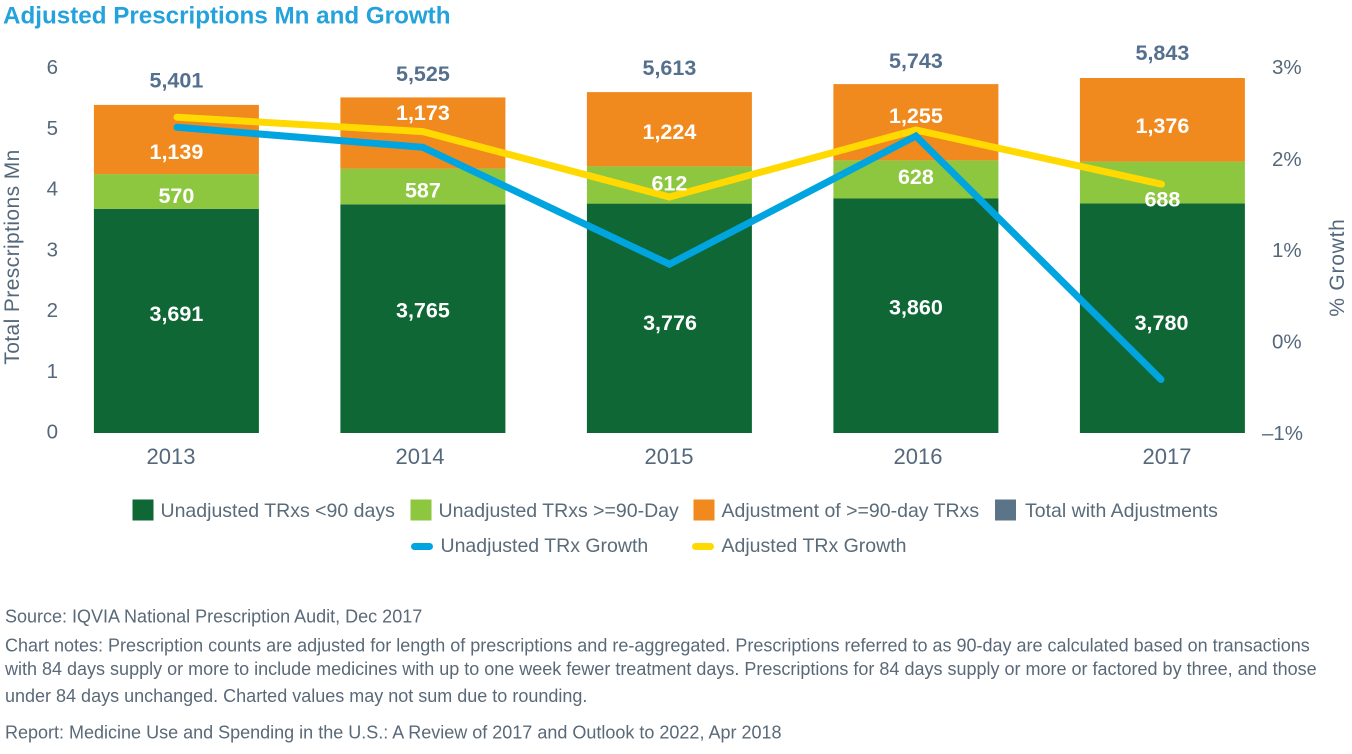  Describe the element at coordinates (52, 189) in the screenshot. I see `svg-text: 4` at that location.